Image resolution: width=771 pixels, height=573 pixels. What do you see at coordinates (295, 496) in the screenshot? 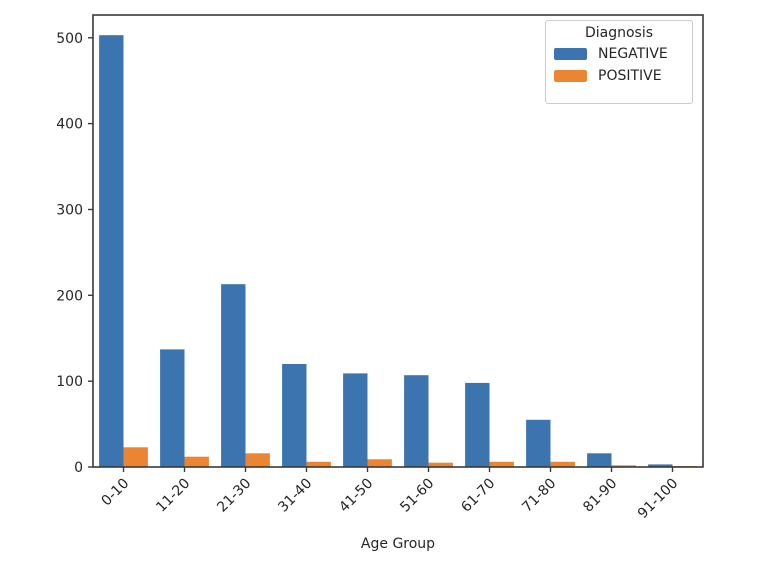
I see `x-tick-label-31-40: 31-40` at bounding box center [295, 496].